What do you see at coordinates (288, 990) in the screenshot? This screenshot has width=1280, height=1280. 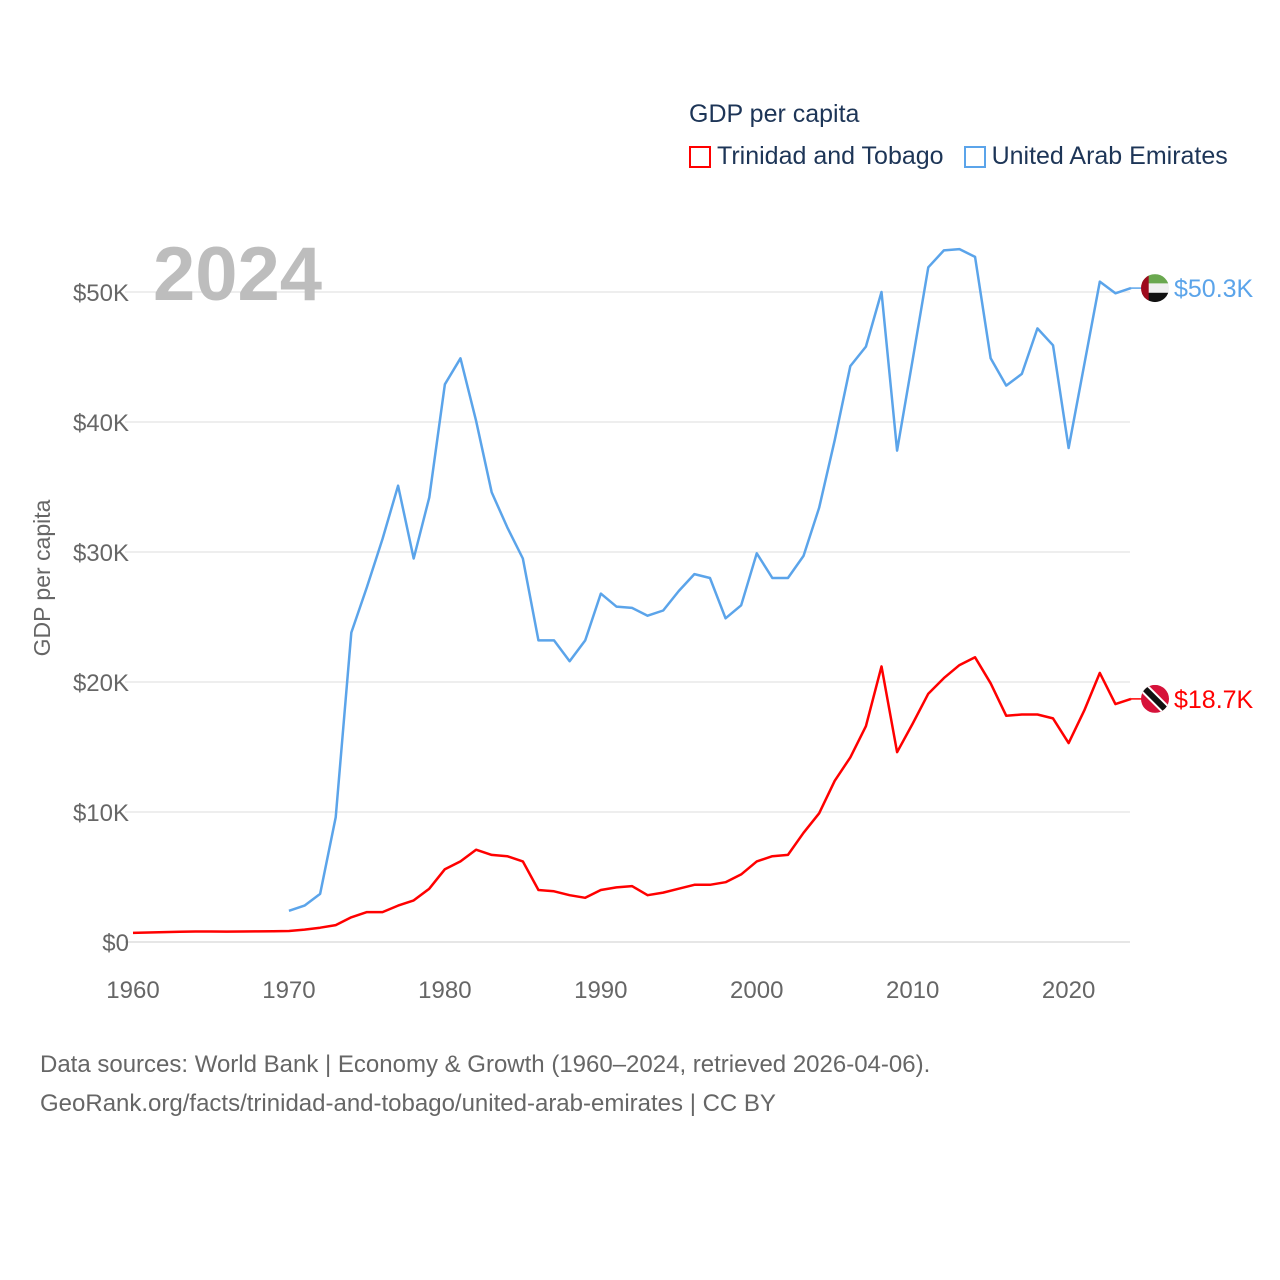 I see `x-tick-label: 1970` at bounding box center [288, 990].